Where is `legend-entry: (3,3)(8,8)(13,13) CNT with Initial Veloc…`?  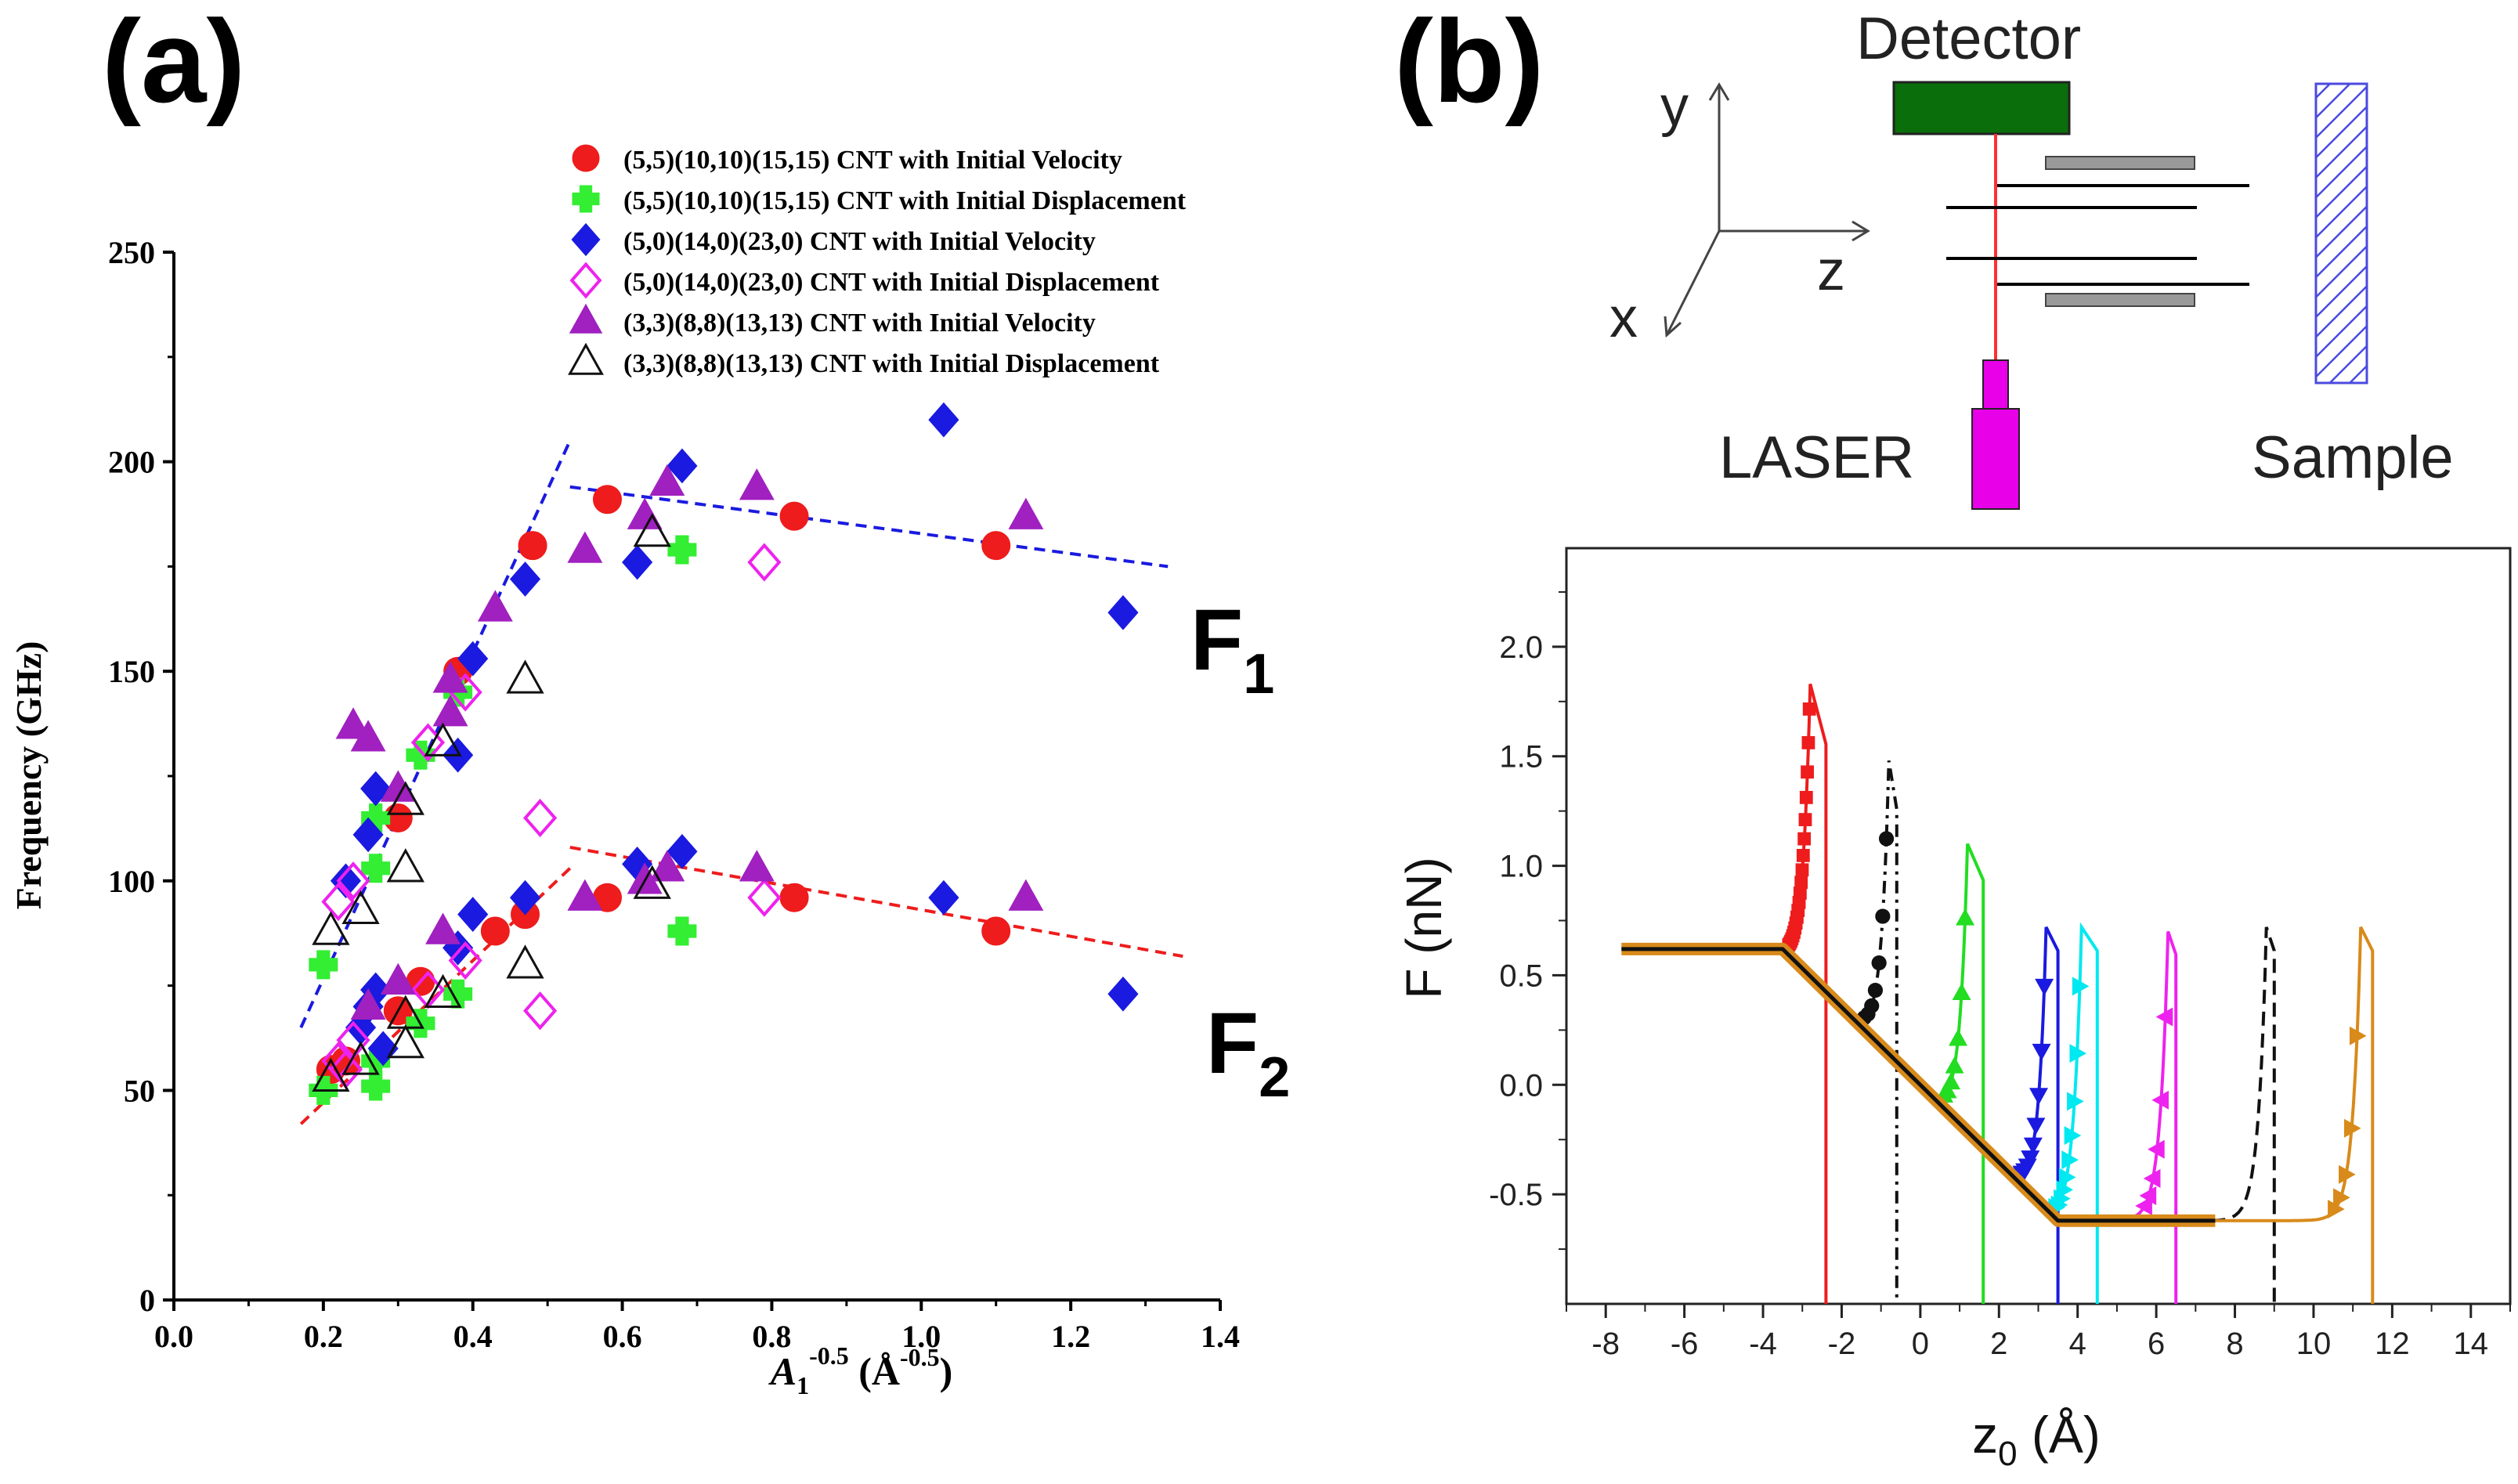
legend-entry: (3,3)(8,8)(13,13) CNT with Initial Veloc… is located at coordinates (859, 323).